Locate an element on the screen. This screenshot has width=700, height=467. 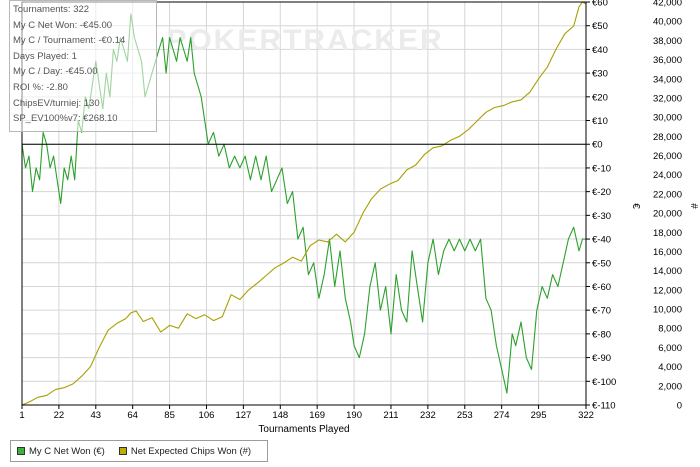
y-right-tick-label: 6,000 is located at coordinates (670, 348).